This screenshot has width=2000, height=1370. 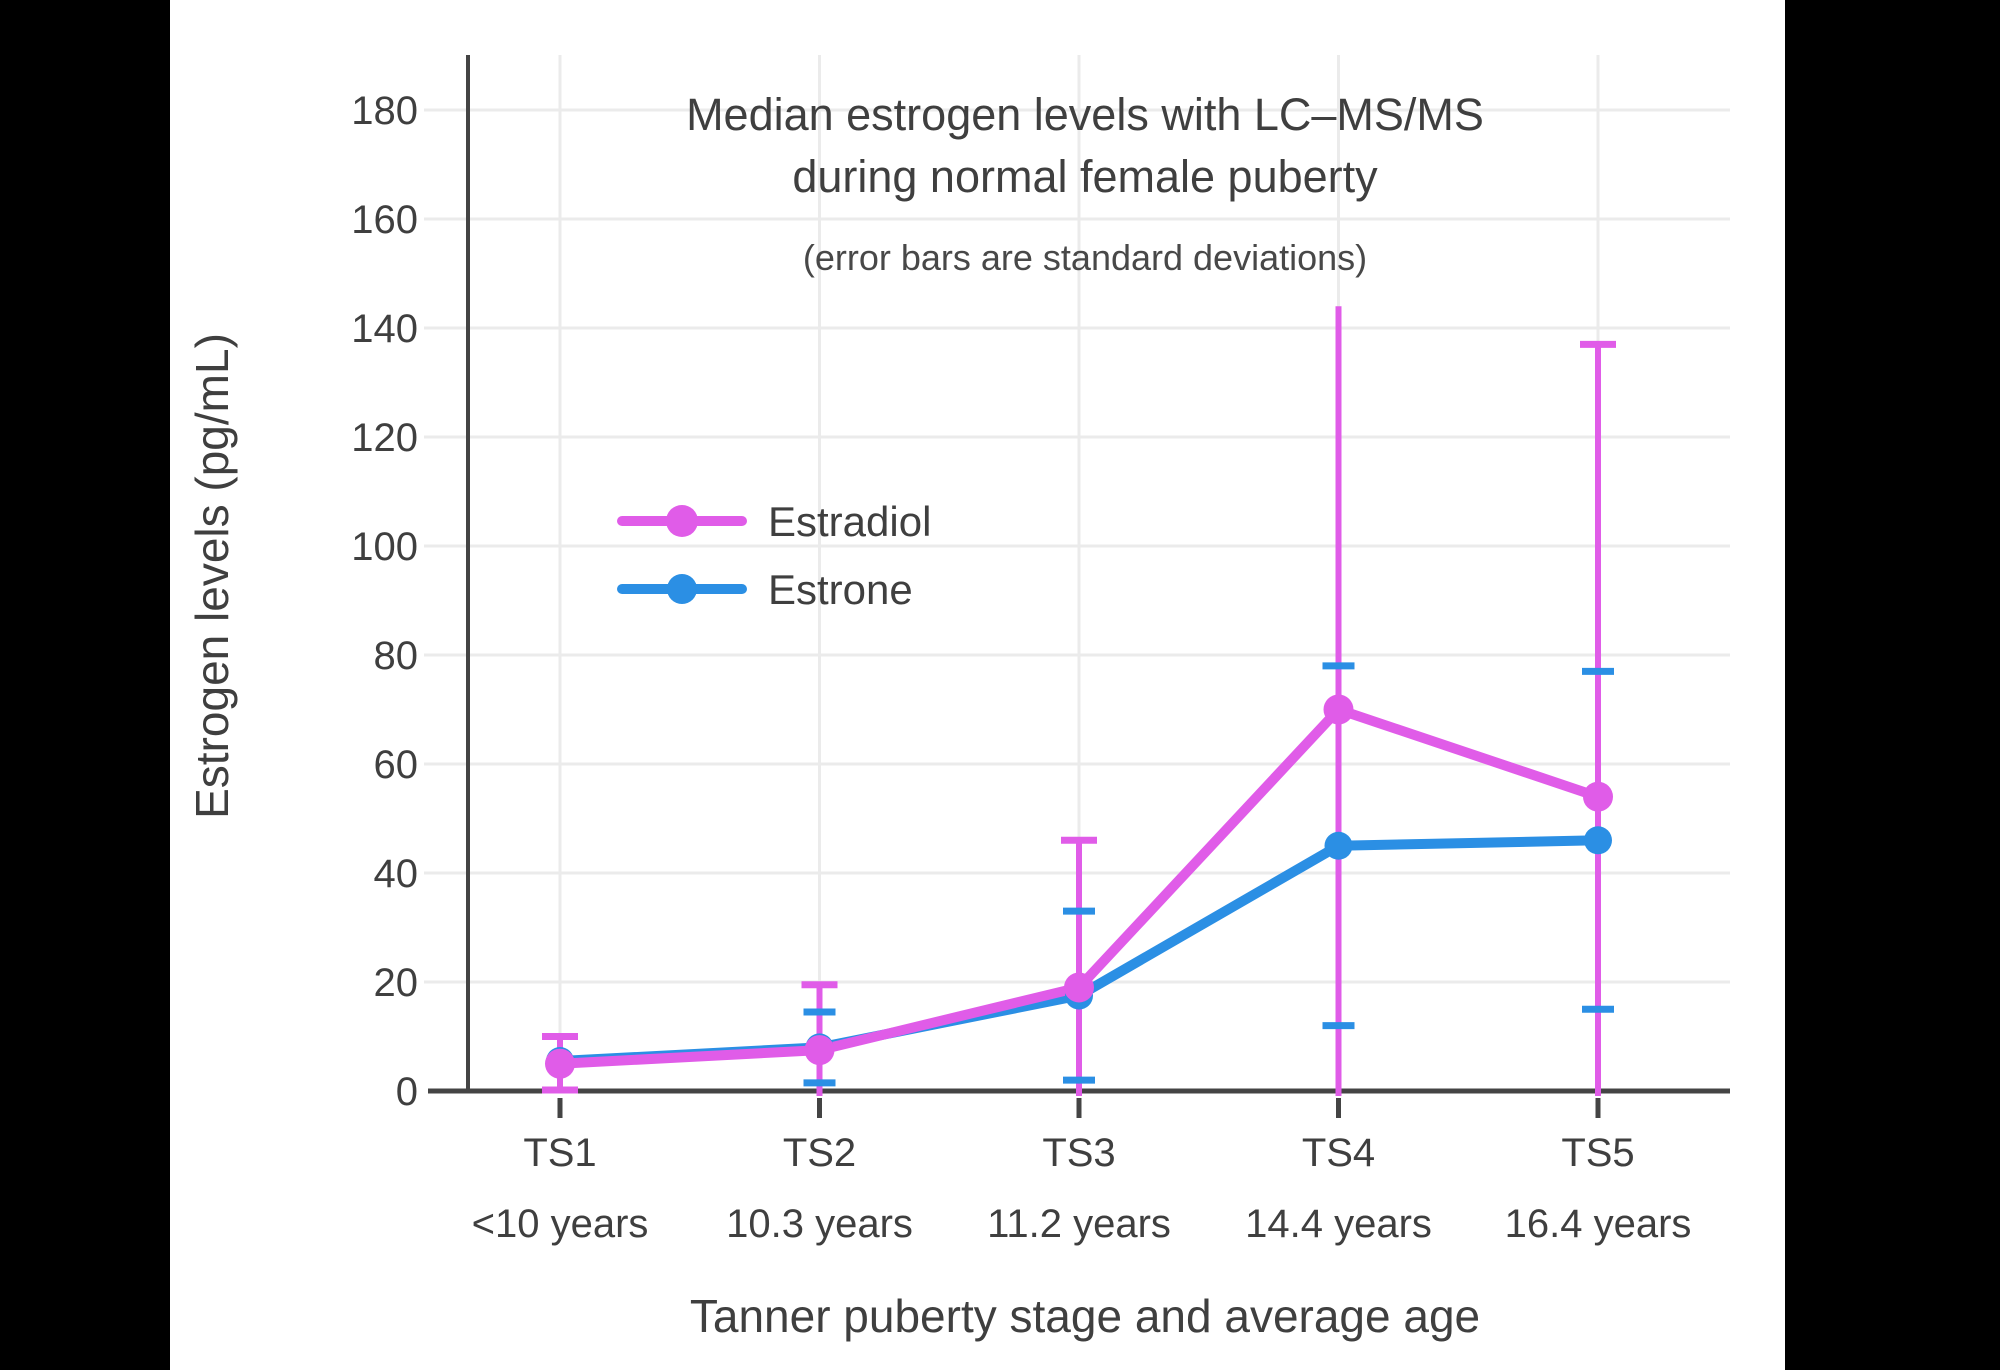 What do you see at coordinates (682, 589) in the screenshot?
I see `legend-swatch-dot-estrone` at bounding box center [682, 589].